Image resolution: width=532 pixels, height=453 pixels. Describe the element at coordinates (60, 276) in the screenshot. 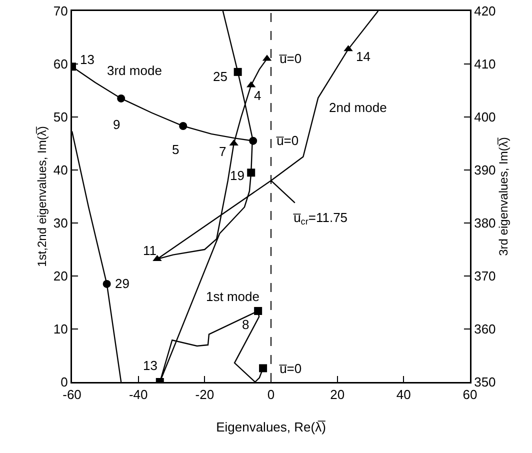

I see `y-tick-label: 20` at that location.